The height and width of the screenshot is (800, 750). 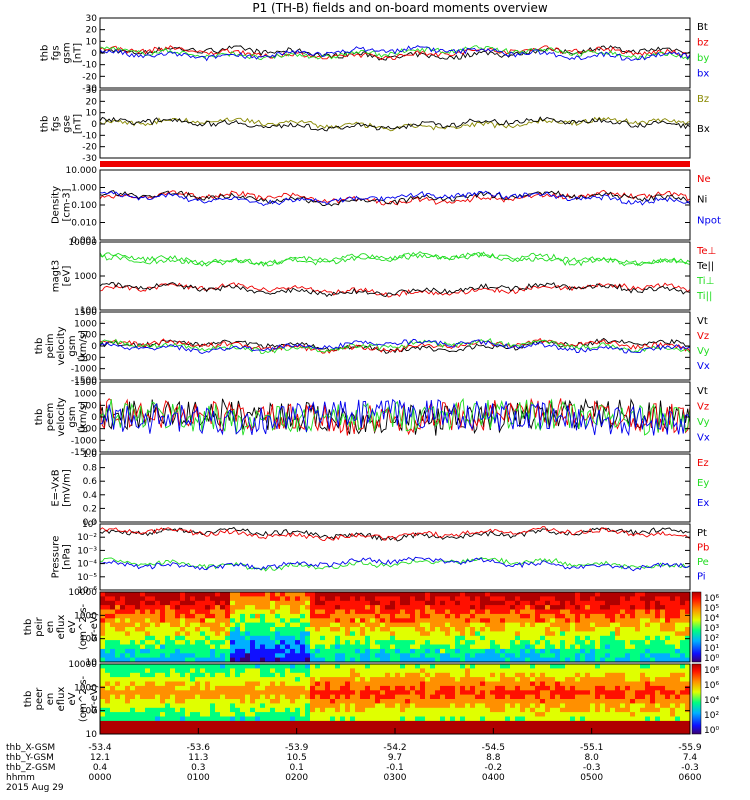 What do you see at coordinates (395, 53) in the screenshot?
I see `fgs_gsm-bx-series-line` at bounding box center [395, 53].